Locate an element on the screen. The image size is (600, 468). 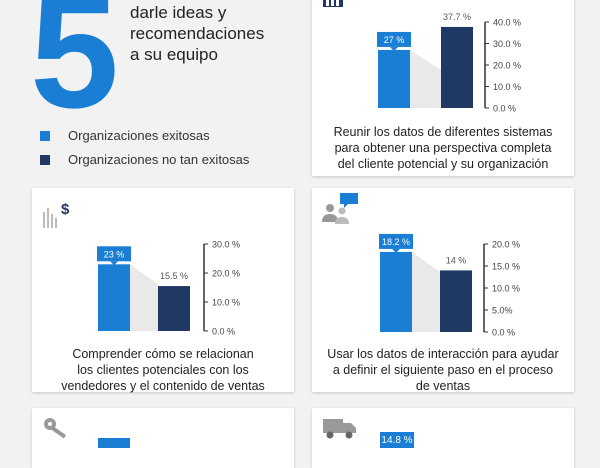
caption-line: para obtener una perspectiva completa is located at coordinates (443, 148).